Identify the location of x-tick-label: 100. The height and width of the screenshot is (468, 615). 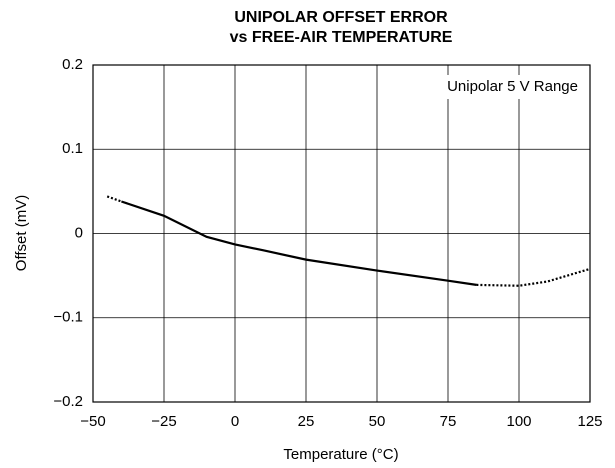
(518, 421).